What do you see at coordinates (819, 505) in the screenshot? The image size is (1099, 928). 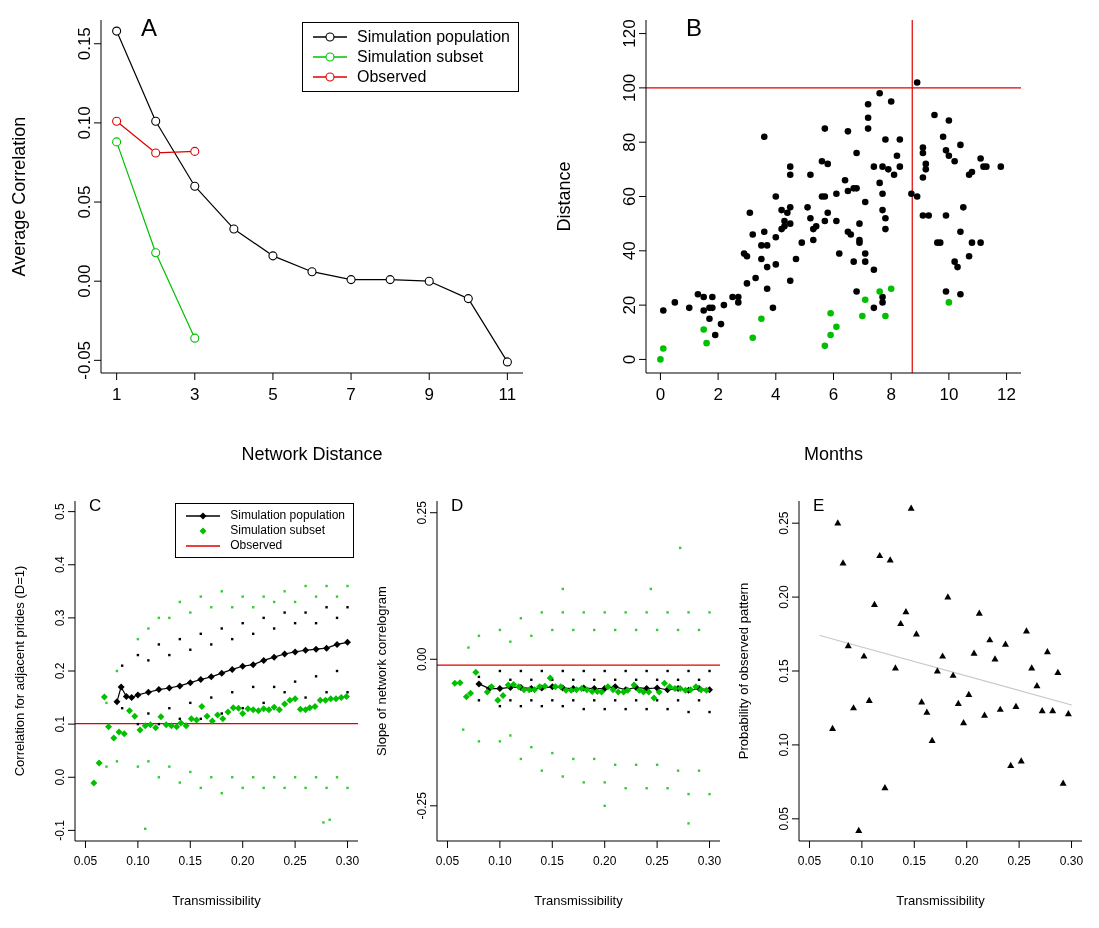 I see `annotation: E` at bounding box center [819, 505].